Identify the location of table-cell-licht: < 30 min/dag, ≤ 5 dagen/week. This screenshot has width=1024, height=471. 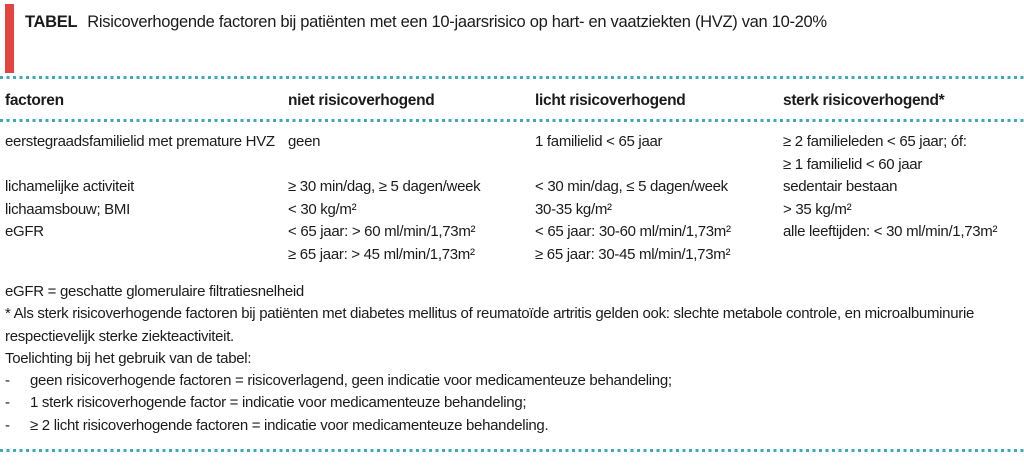
(659, 187).